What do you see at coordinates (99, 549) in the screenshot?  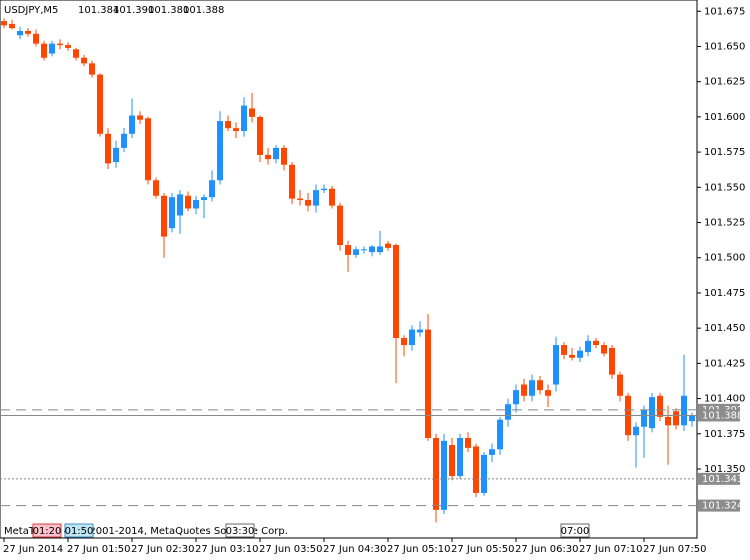 I see `x-tick-label: 27 Jun 01:50` at bounding box center [99, 549].